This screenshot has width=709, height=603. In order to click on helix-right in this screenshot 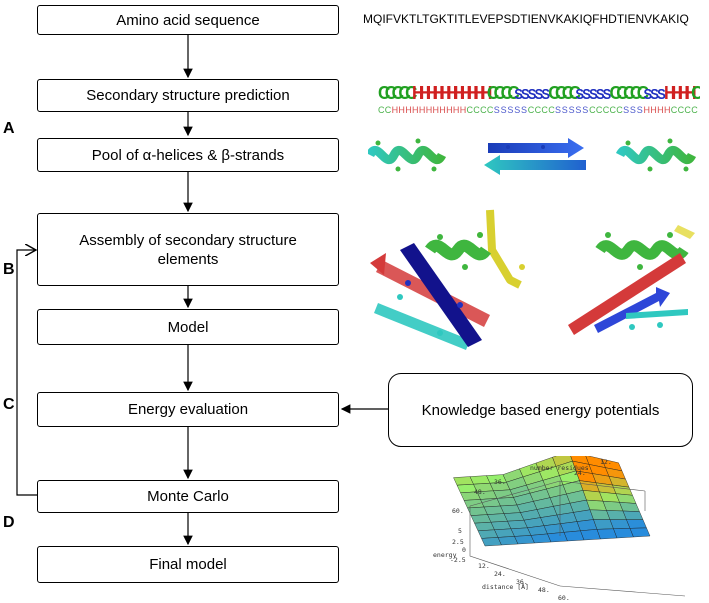, I will do `click(656, 155)`.